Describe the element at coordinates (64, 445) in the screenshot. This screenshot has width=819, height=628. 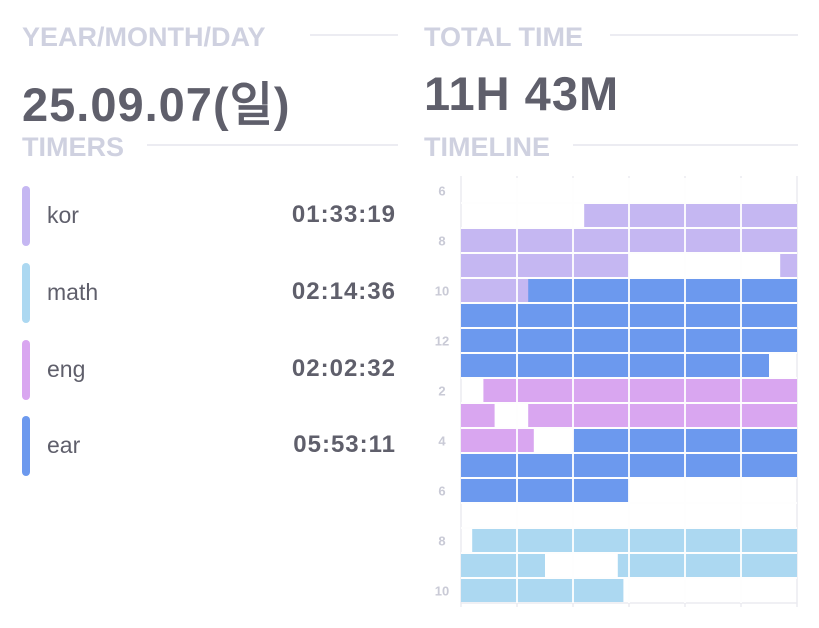
I see `timer-name: ear` at that location.